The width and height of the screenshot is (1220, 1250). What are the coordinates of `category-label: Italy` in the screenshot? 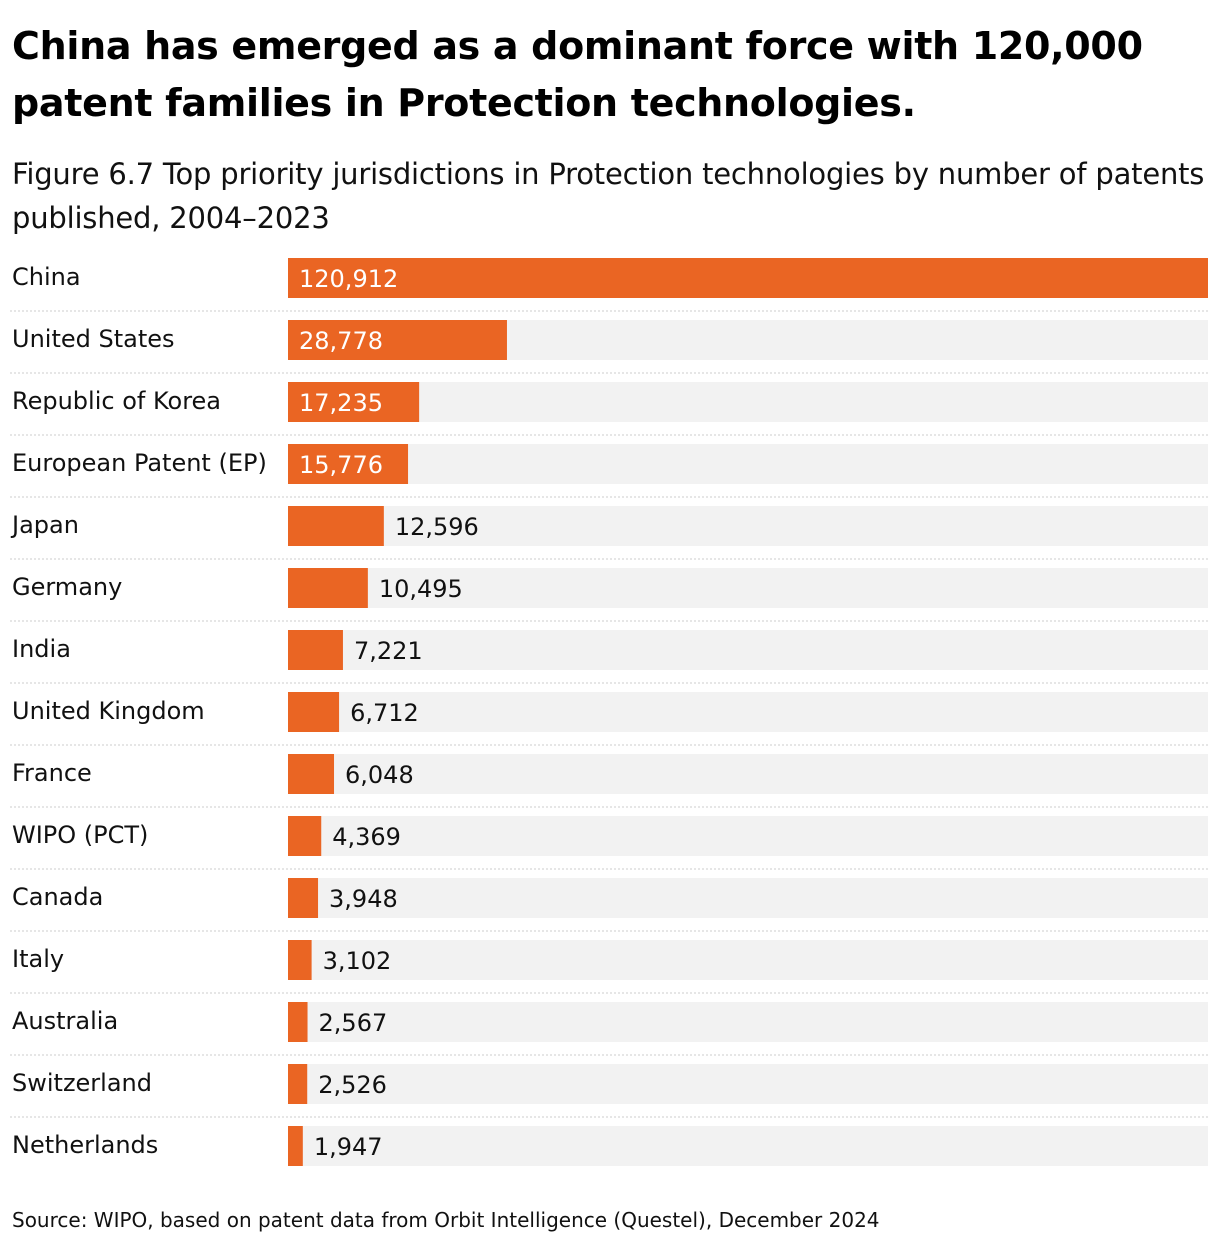 It's located at (38, 959).